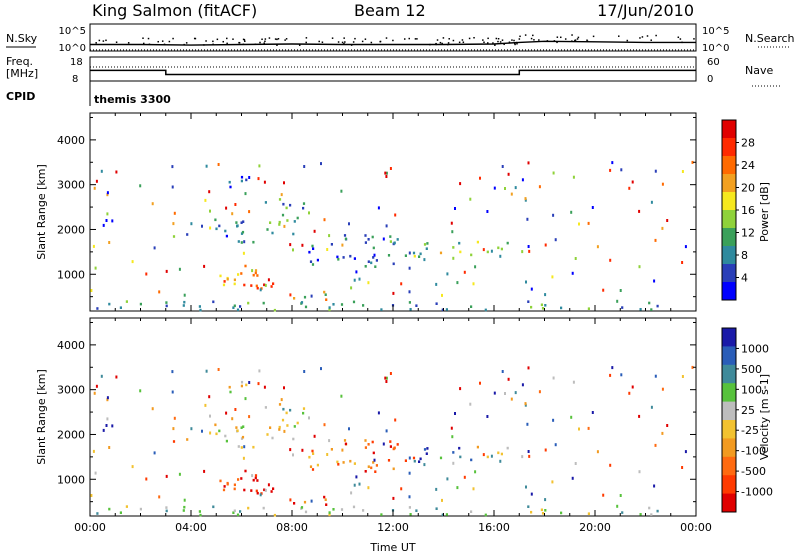  Describe the element at coordinates (748, 165) in the screenshot. I see `colorbar-tick-label: 24` at that location.